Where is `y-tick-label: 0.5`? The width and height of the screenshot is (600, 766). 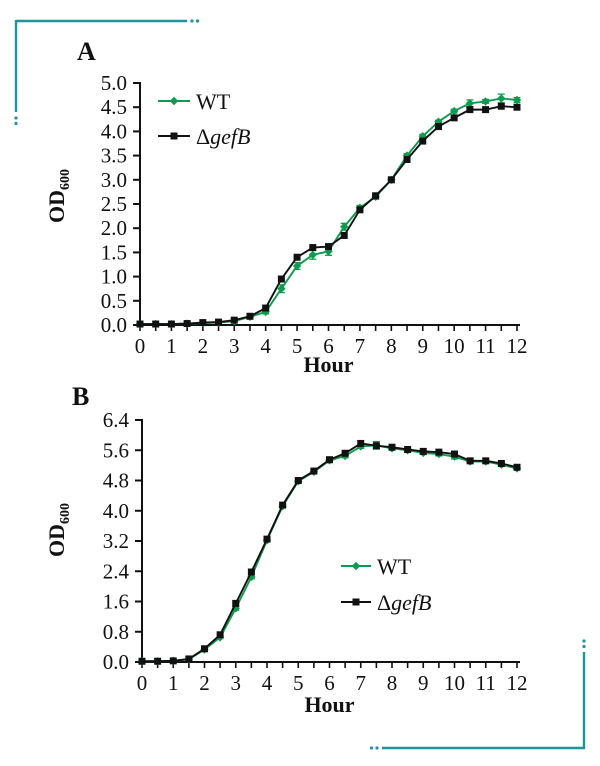
y-tick-label: 0.5 is located at coordinates (114, 301).